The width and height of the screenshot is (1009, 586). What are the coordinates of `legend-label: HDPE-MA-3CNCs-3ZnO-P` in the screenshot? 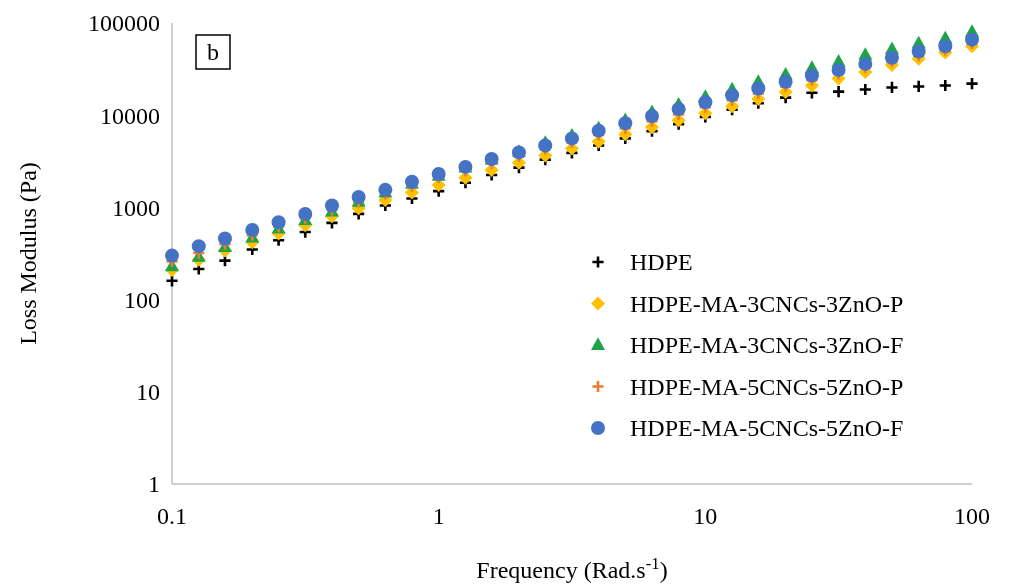 It's located at (767, 303).